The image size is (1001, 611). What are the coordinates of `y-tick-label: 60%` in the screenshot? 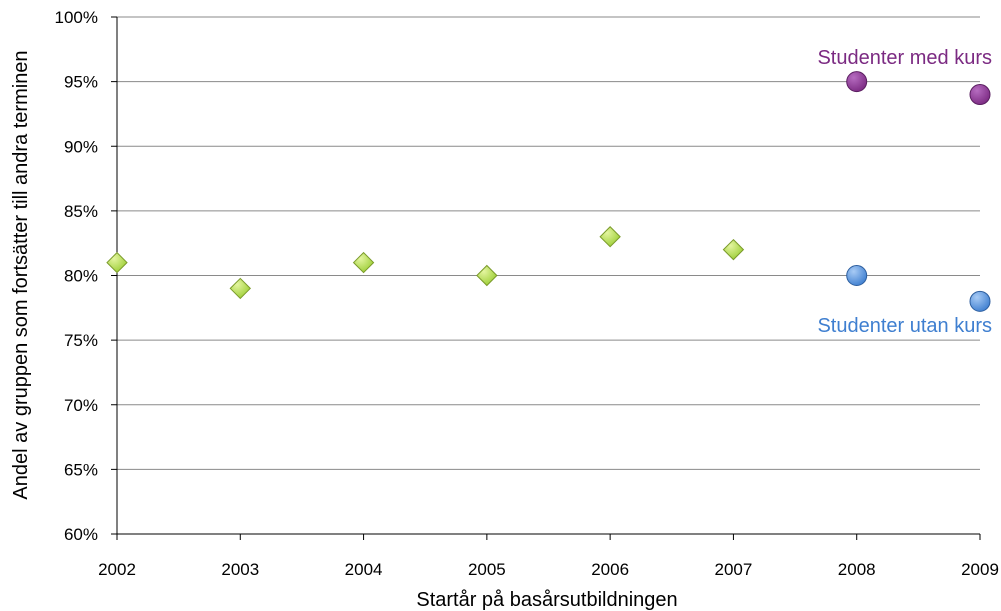 It's located at (81, 534).